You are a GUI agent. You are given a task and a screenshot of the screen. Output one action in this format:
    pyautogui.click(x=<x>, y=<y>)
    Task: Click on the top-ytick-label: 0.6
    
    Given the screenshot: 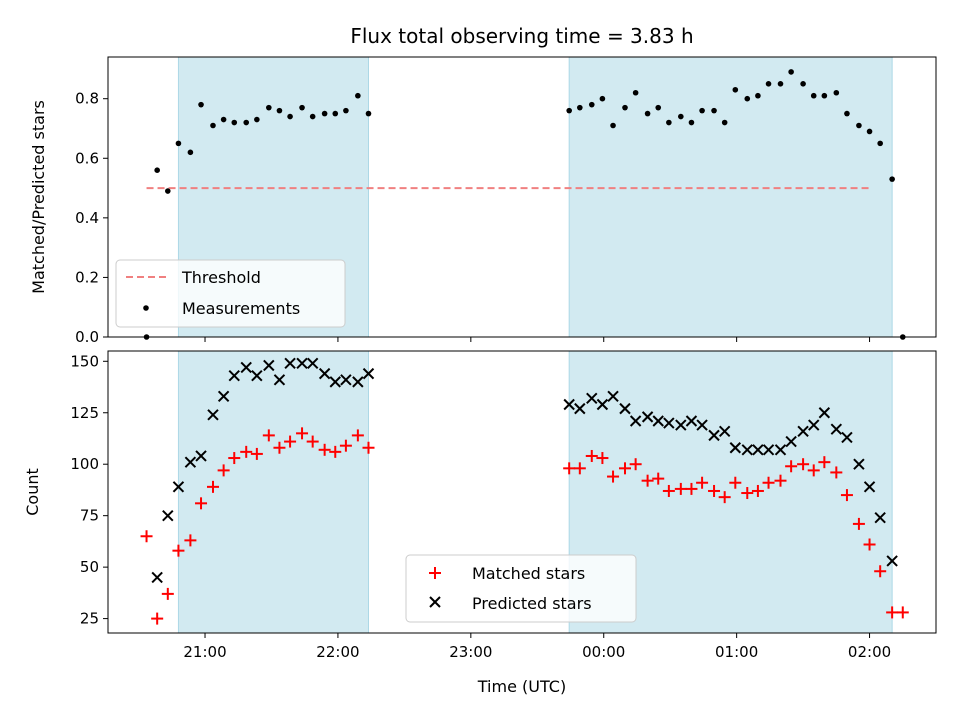 What is the action you would take?
    pyautogui.click(x=87, y=158)
    